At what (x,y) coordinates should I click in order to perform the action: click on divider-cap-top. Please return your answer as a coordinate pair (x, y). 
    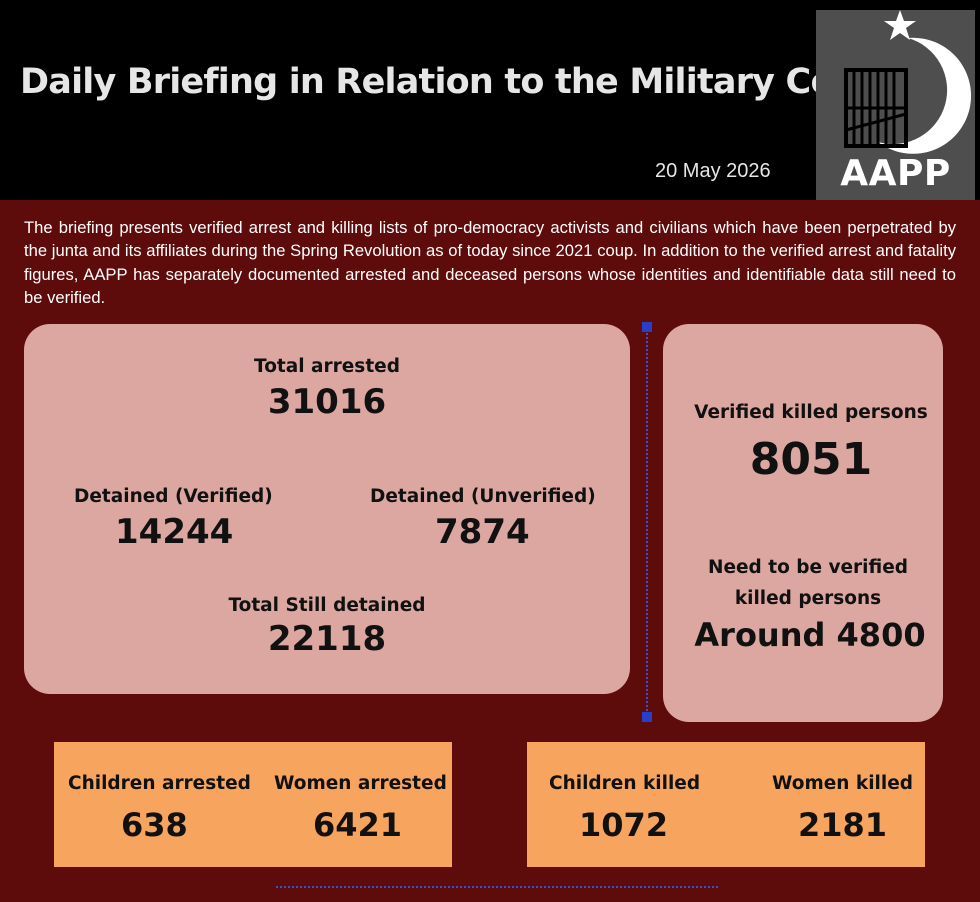
    Looking at the image, I should click on (647, 327).